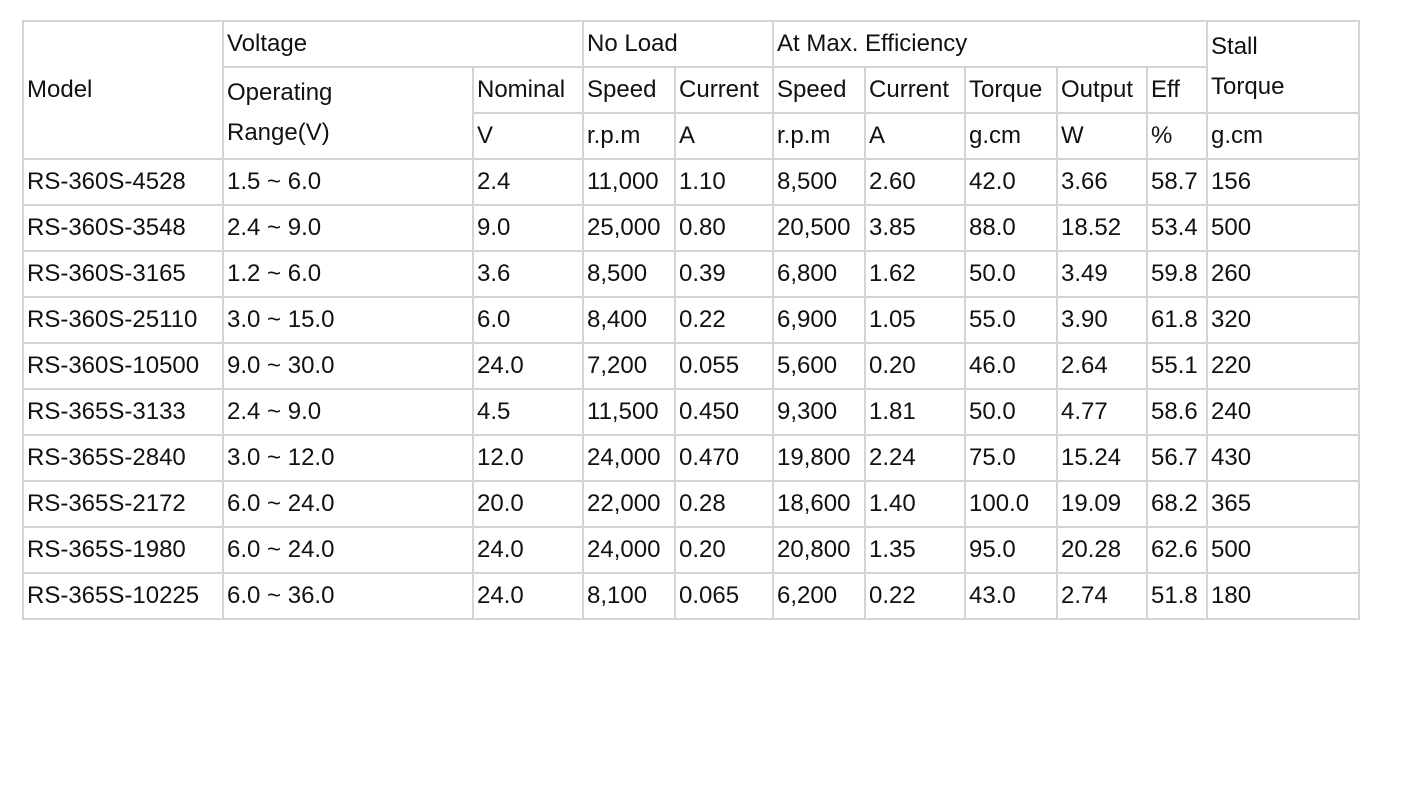 This screenshot has width=1408, height=808. What do you see at coordinates (724, 596) in the screenshot?
I see `value-cell: 0.065` at bounding box center [724, 596].